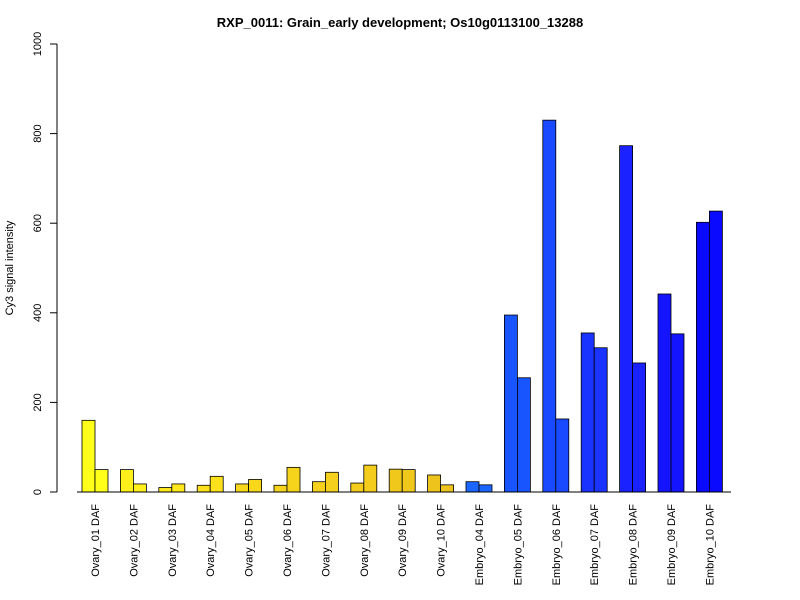 The image size is (800, 600). What do you see at coordinates (403, 540) in the screenshot?
I see `x-tick-label: Ovary_09 DAF` at bounding box center [403, 540].